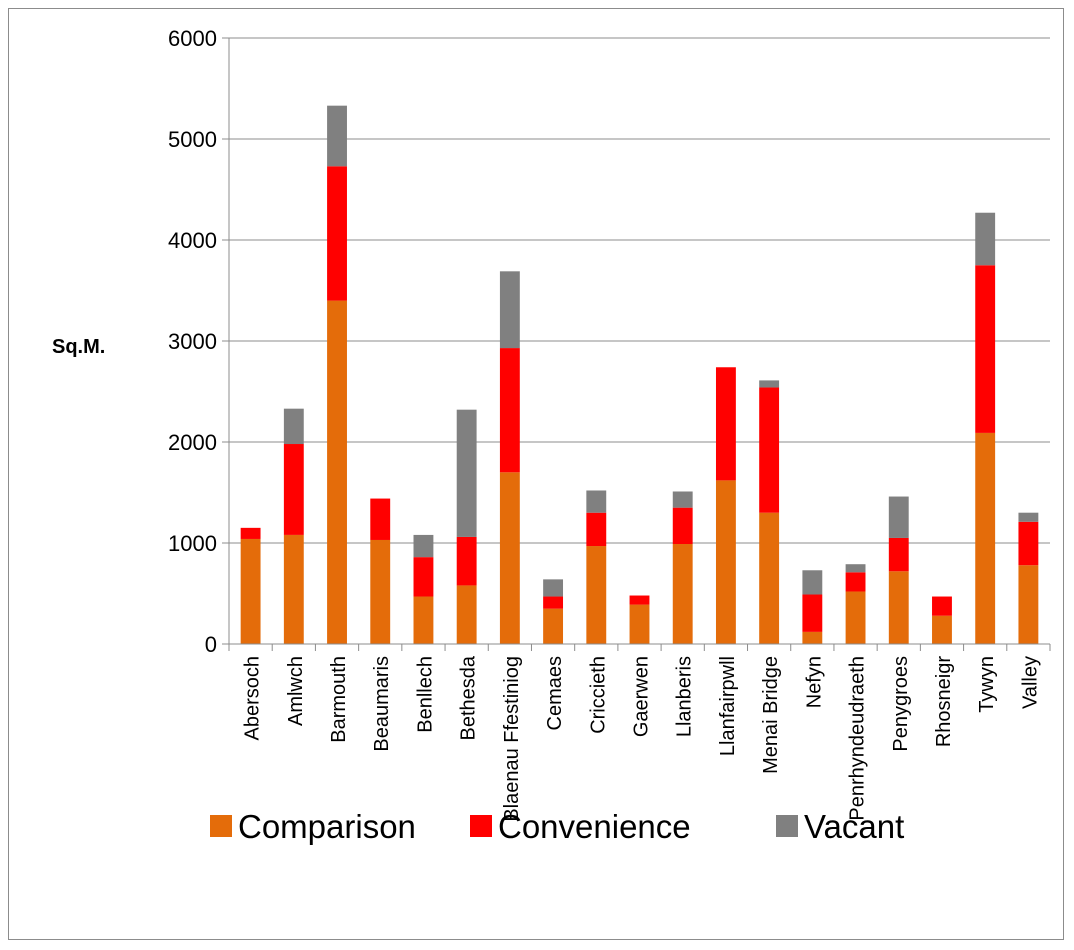 The height and width of the screenshot is (950, 1074). I want to click on bar-vacant-valley, so click(1028, 517).